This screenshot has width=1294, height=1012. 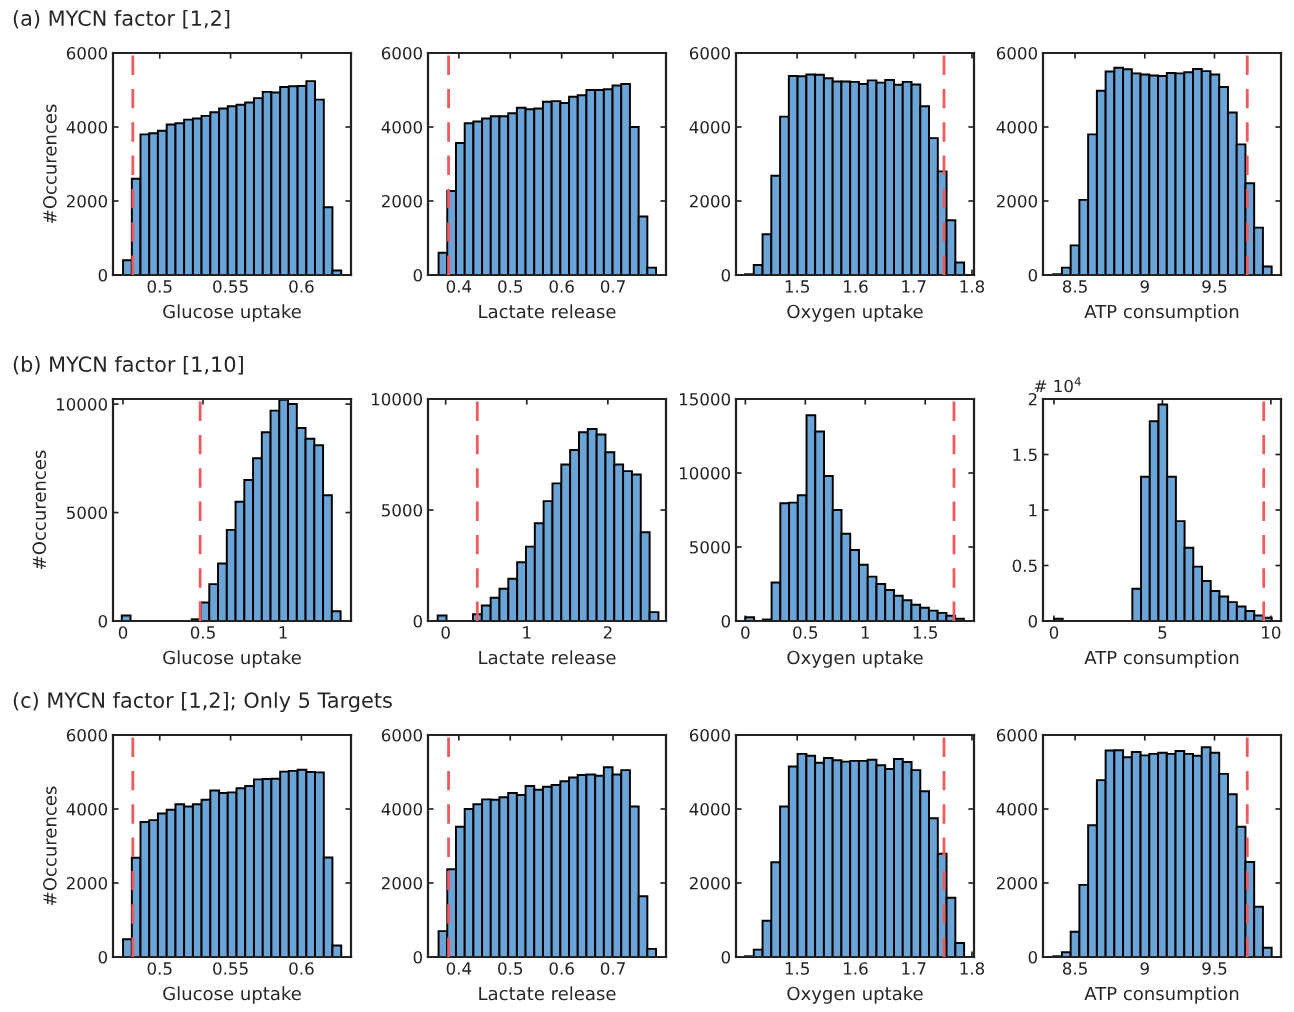 I want to click on x-tick-label: 2, so click(x=607, y=632).